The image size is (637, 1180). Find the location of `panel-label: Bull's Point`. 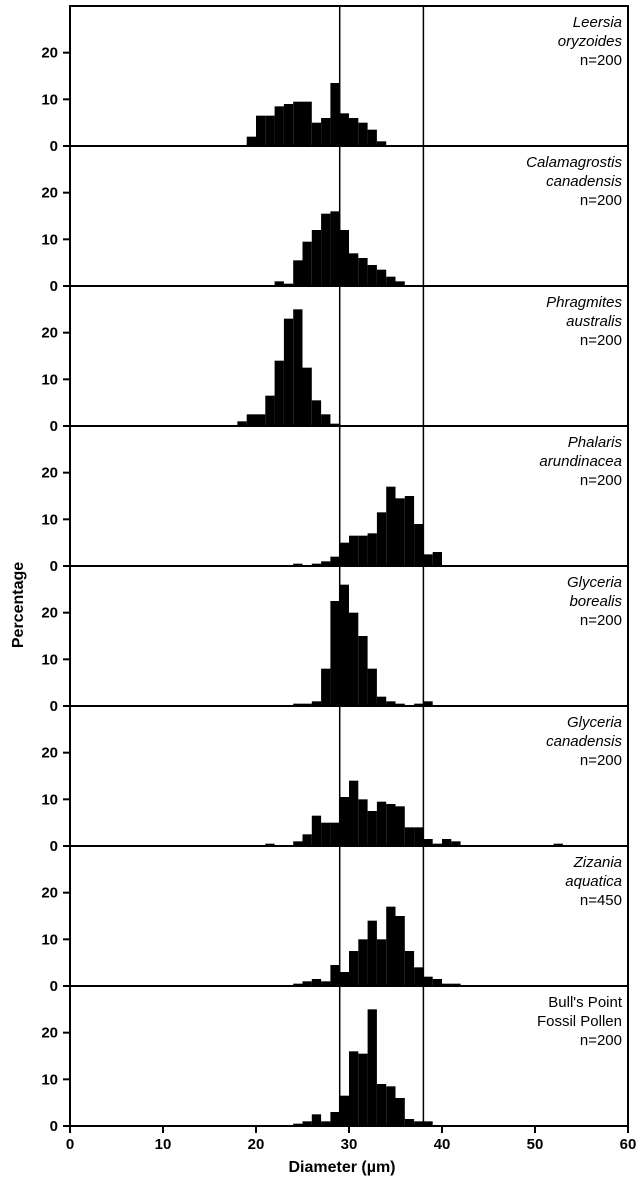

panel-label: Bull's Point is located at coordinates (585, 1002).